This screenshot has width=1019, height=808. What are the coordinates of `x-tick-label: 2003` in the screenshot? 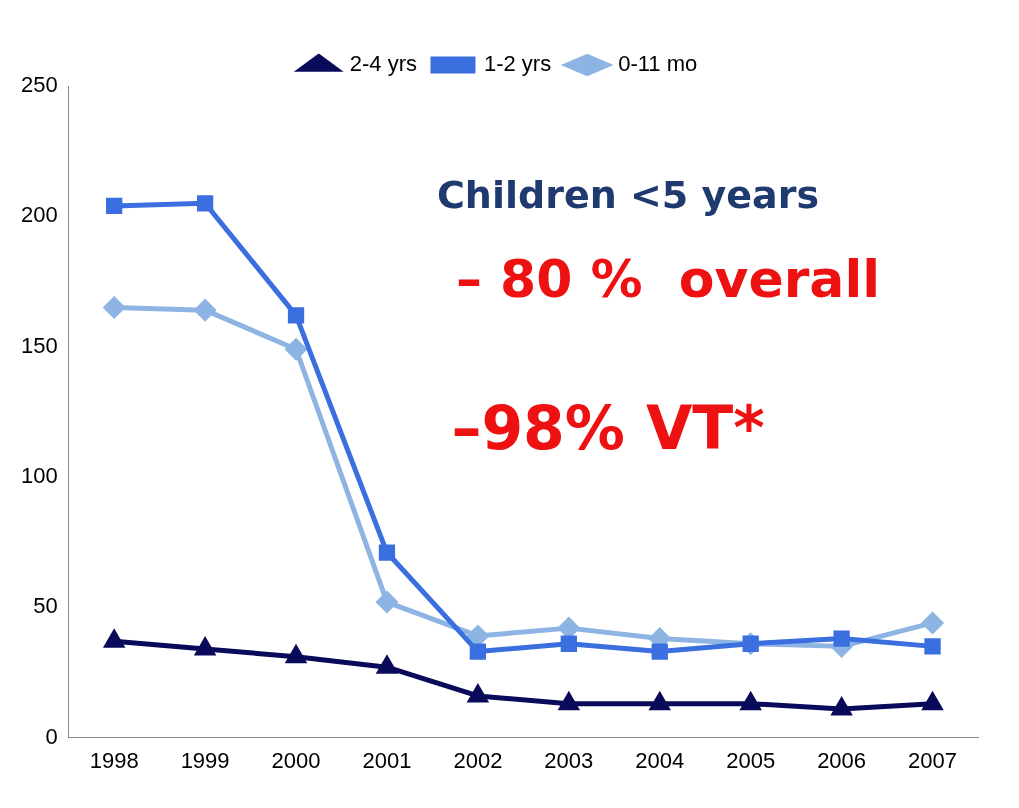 It's located at (569, 760).